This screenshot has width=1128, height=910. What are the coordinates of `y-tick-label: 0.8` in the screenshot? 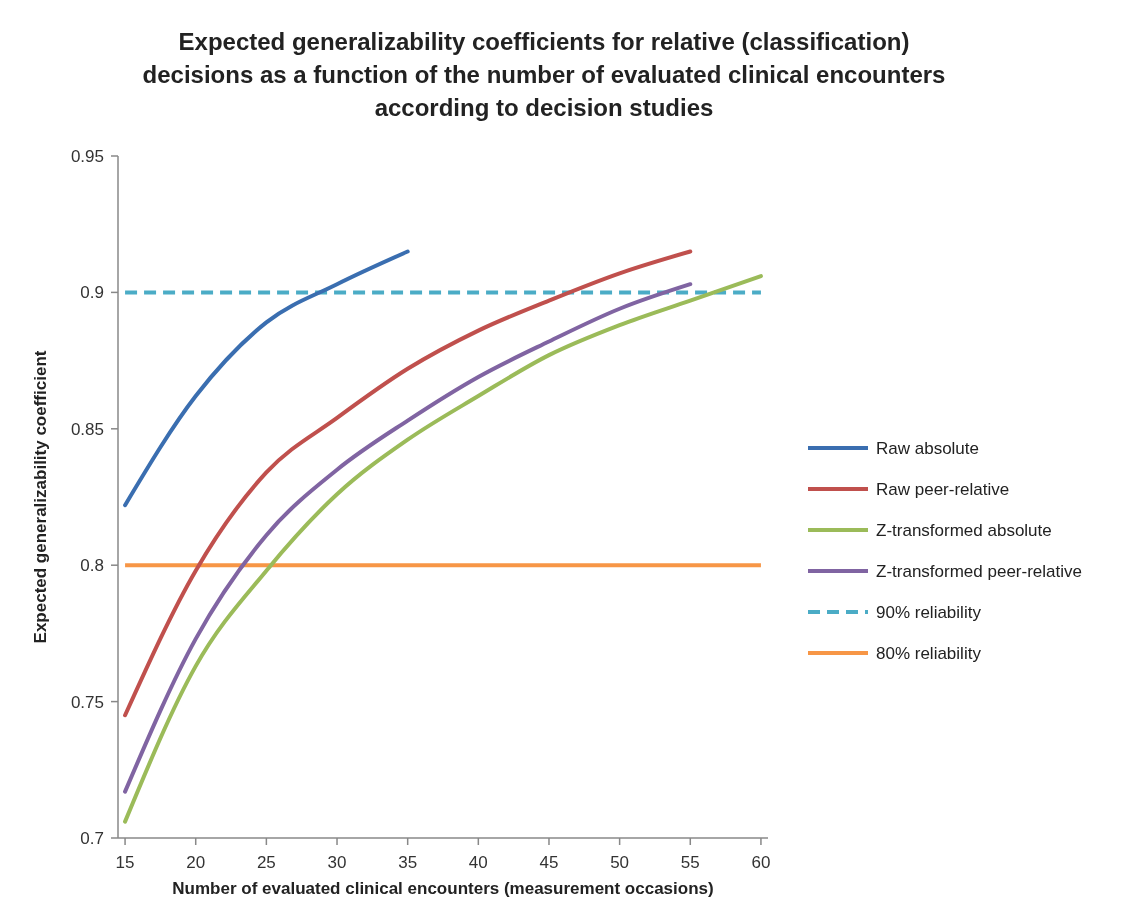 It's located at (92, 566).